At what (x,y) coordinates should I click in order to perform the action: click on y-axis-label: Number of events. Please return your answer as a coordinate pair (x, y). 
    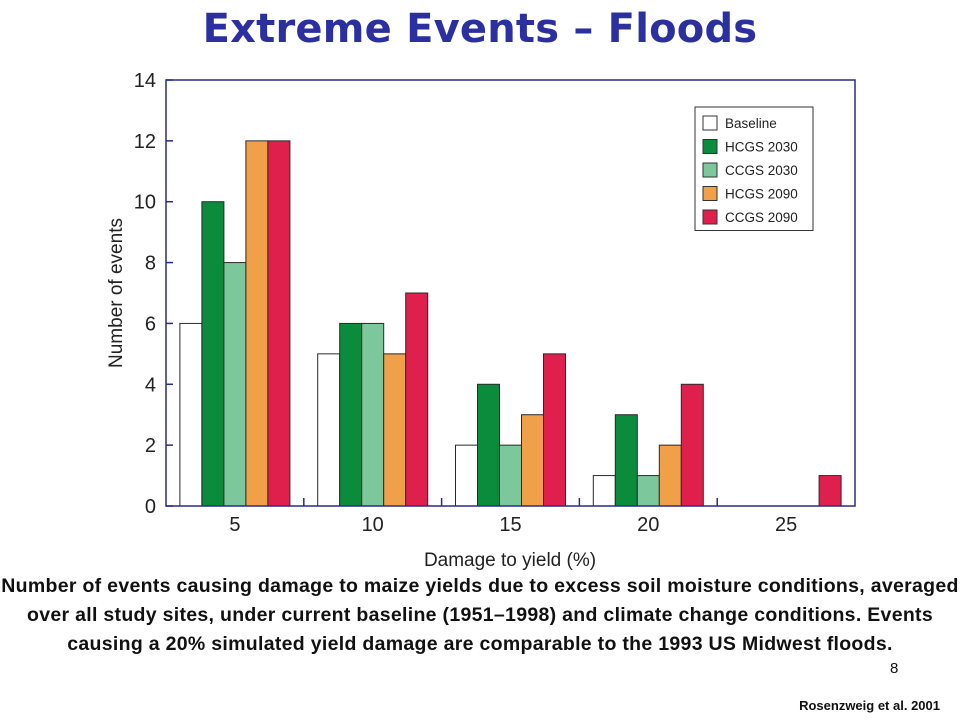
    Looking at the image, I should click on (116, 293).